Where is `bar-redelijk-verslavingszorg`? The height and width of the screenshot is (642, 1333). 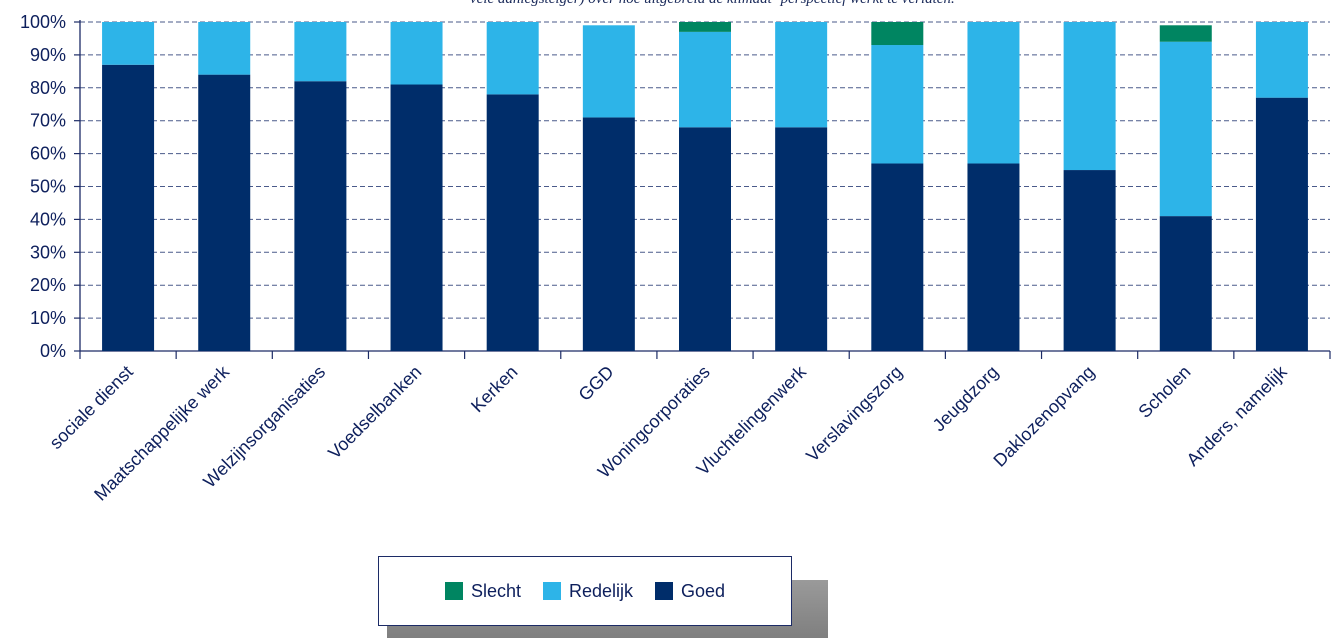
bar-redelijk-verslavingszorg is located at coordinates (897, 104).